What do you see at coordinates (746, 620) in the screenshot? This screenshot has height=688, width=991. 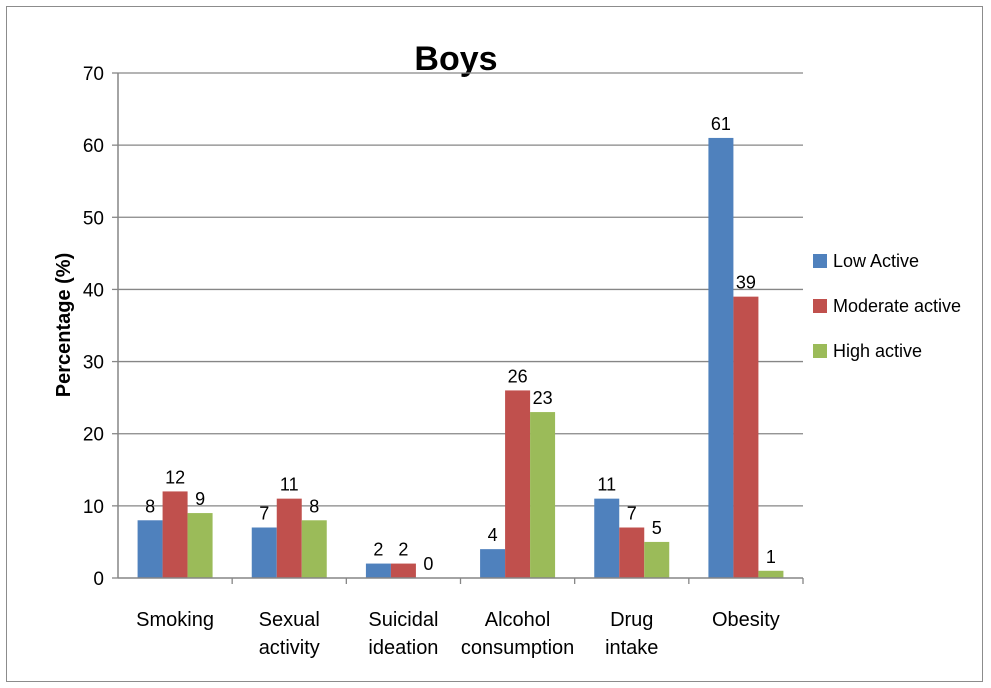 I see `x-tick-label: Obesity` at bounding box center [746, 620].